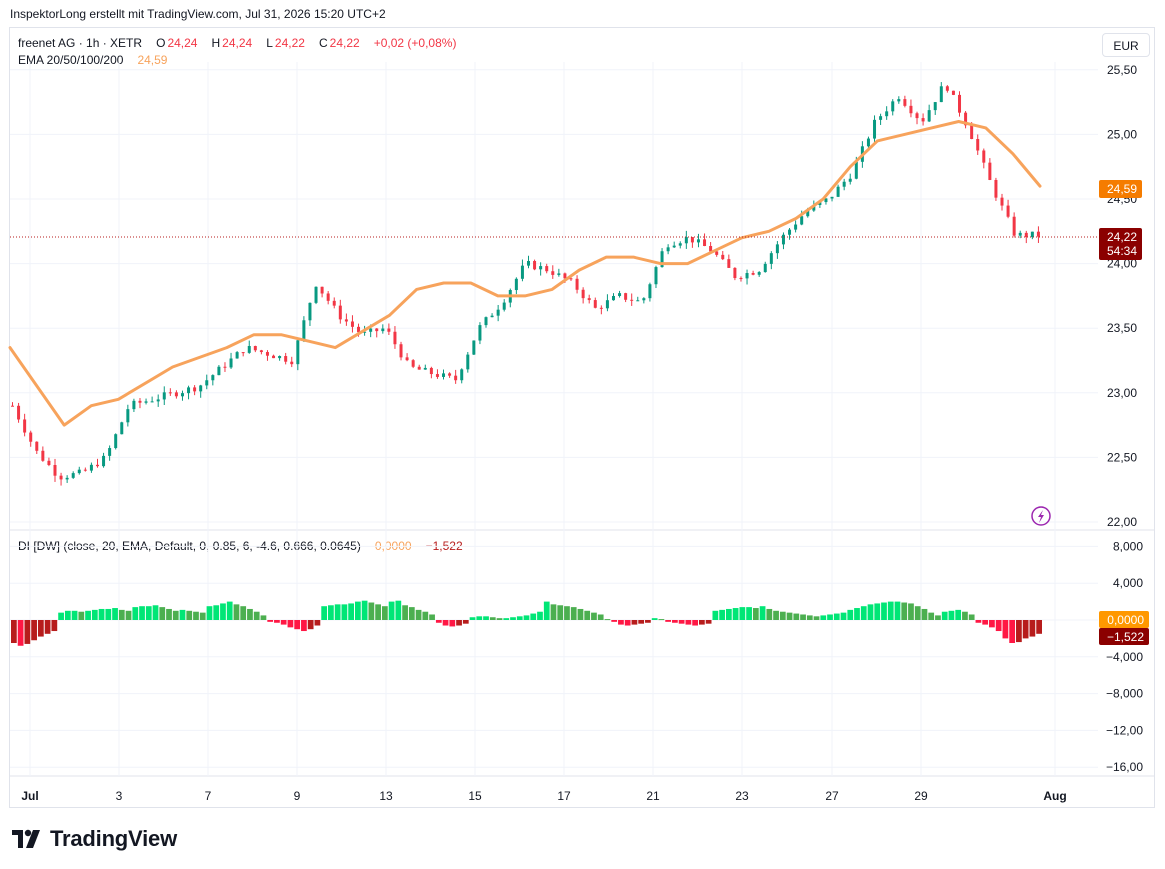 This screenshot has width=1165, height=869. I want to click on time-tick-label: 3, so click(119, 796).